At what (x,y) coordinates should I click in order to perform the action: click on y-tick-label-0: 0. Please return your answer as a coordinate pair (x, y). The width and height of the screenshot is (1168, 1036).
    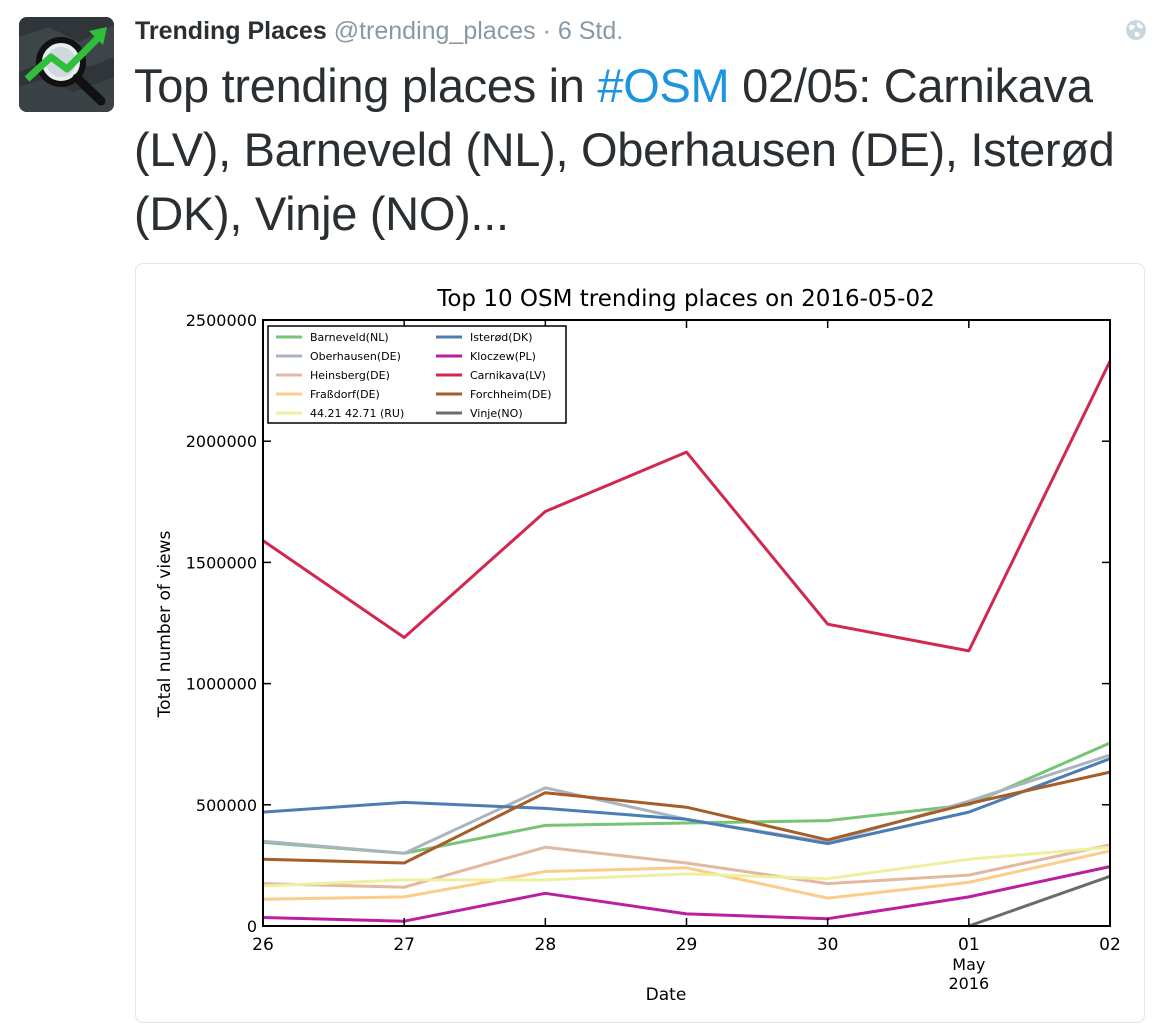
    Looking at the image, I should click on (252, 926).